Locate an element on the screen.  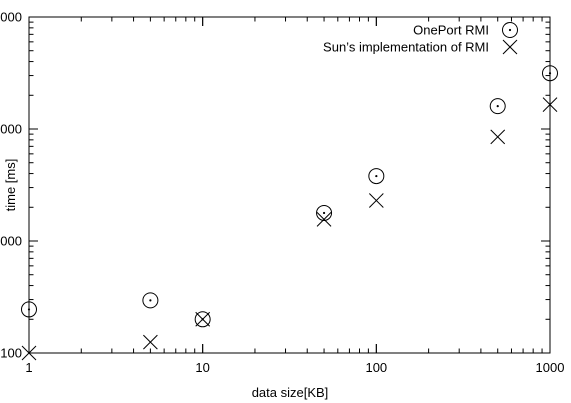
legend-marker-oneport-rmi-ring is located at coordinates (510, 30).